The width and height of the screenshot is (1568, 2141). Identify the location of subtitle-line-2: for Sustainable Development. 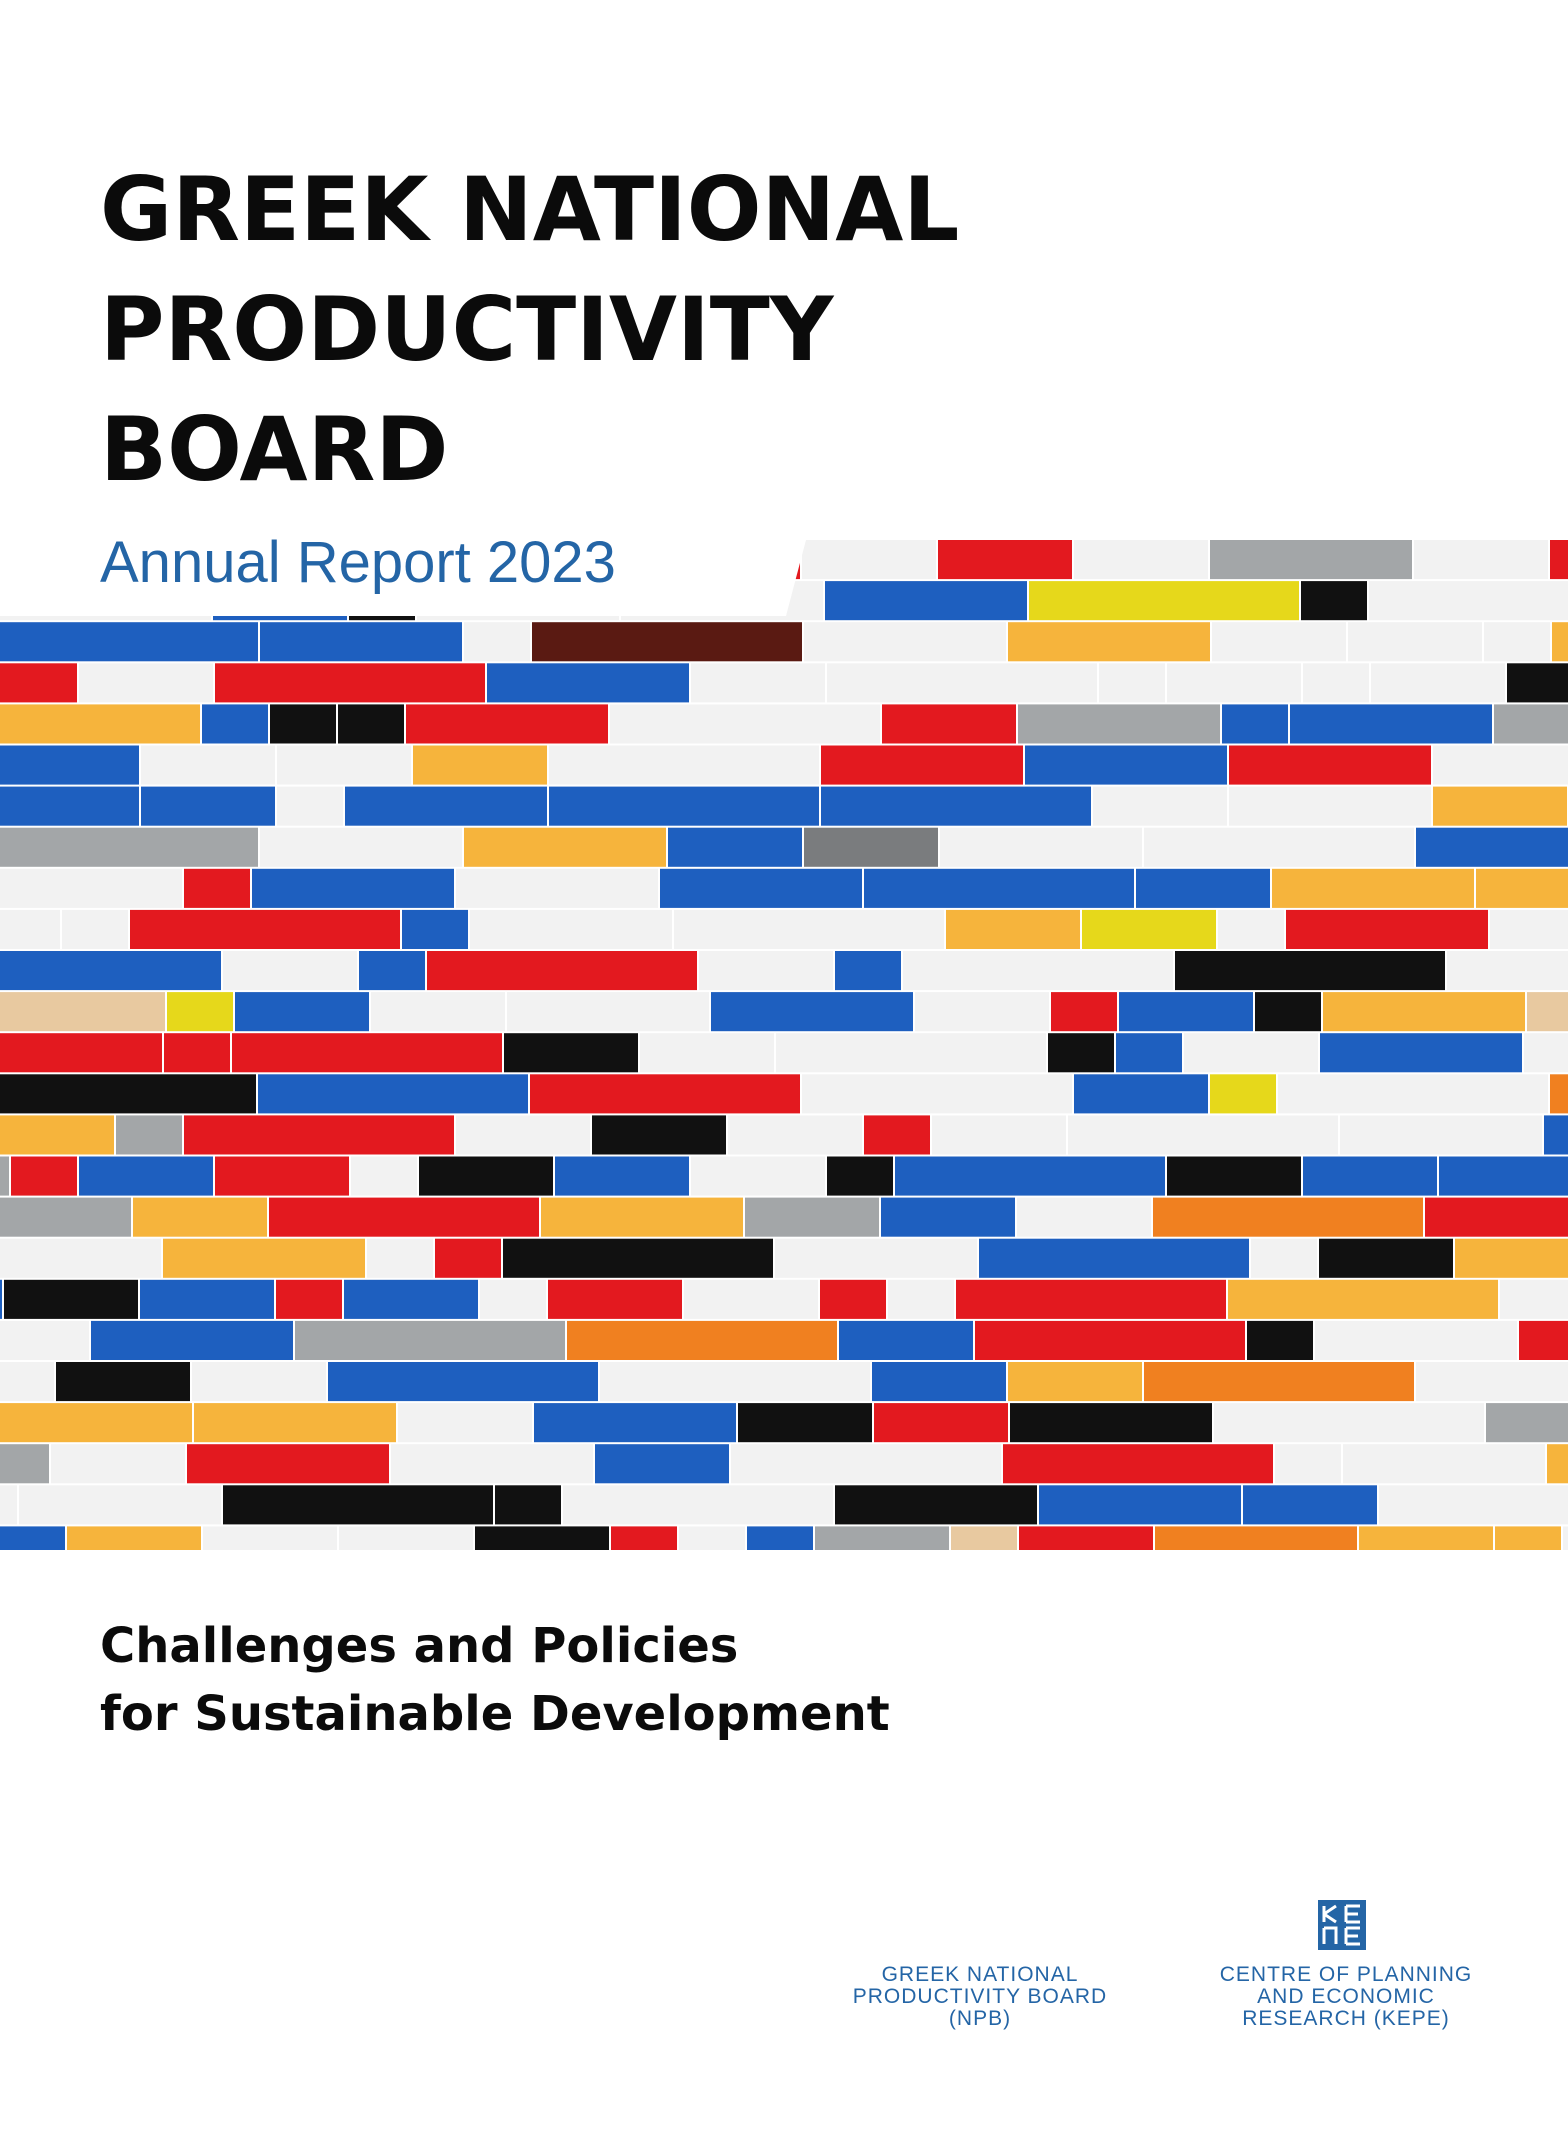
(495, 1714).